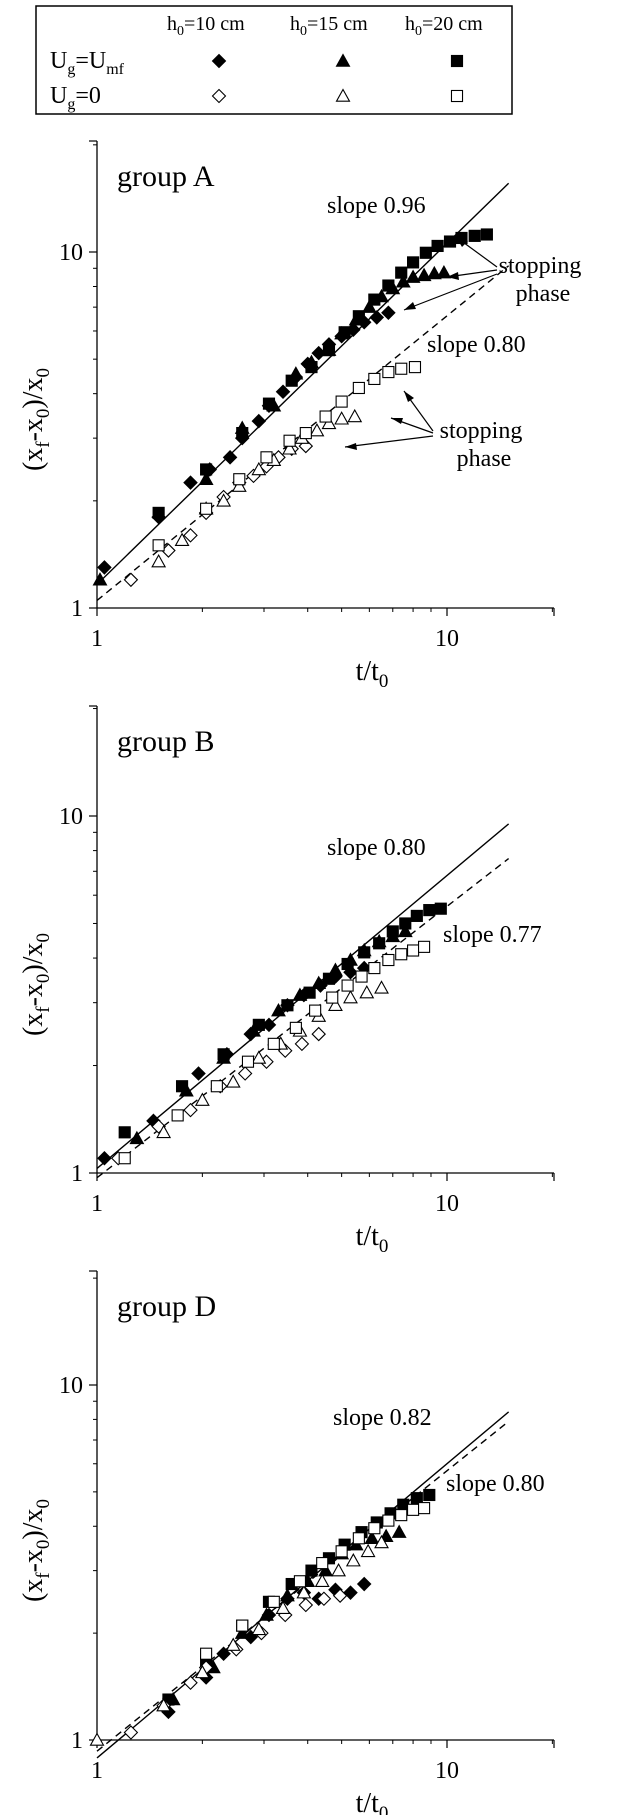 The height and width of the screenshot is (1815, 643). I want to click on annotation-stopping-phase-1: stopping phase, so click(543, 280).